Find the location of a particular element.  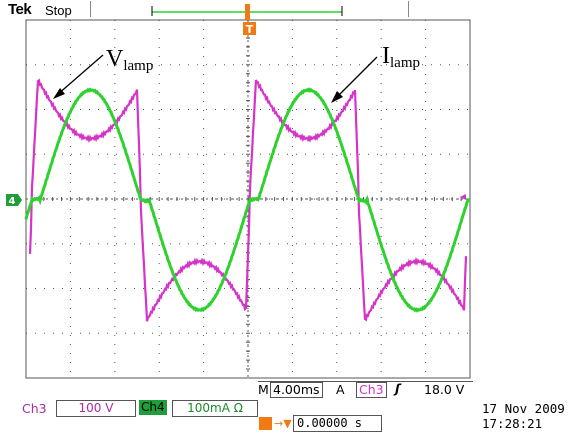

ch4-scale: 100mA Ω is located at coordinates (215, 408).